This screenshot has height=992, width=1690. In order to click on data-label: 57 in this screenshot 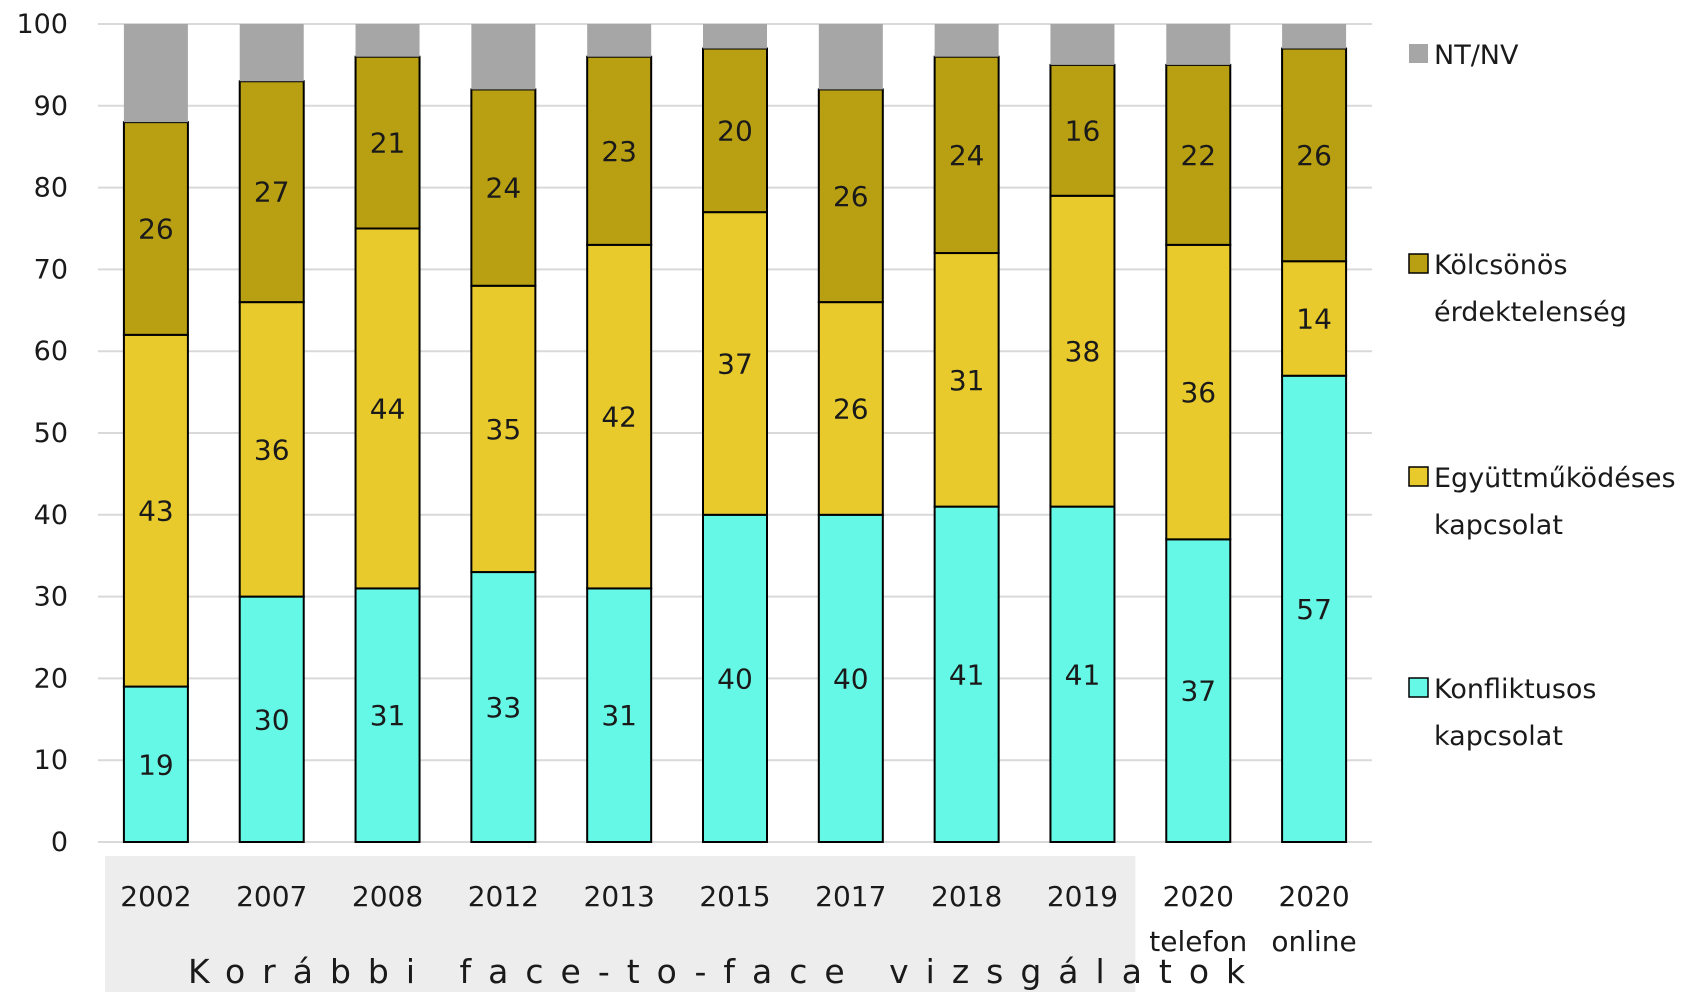, I will do `click(1314, 609)`.